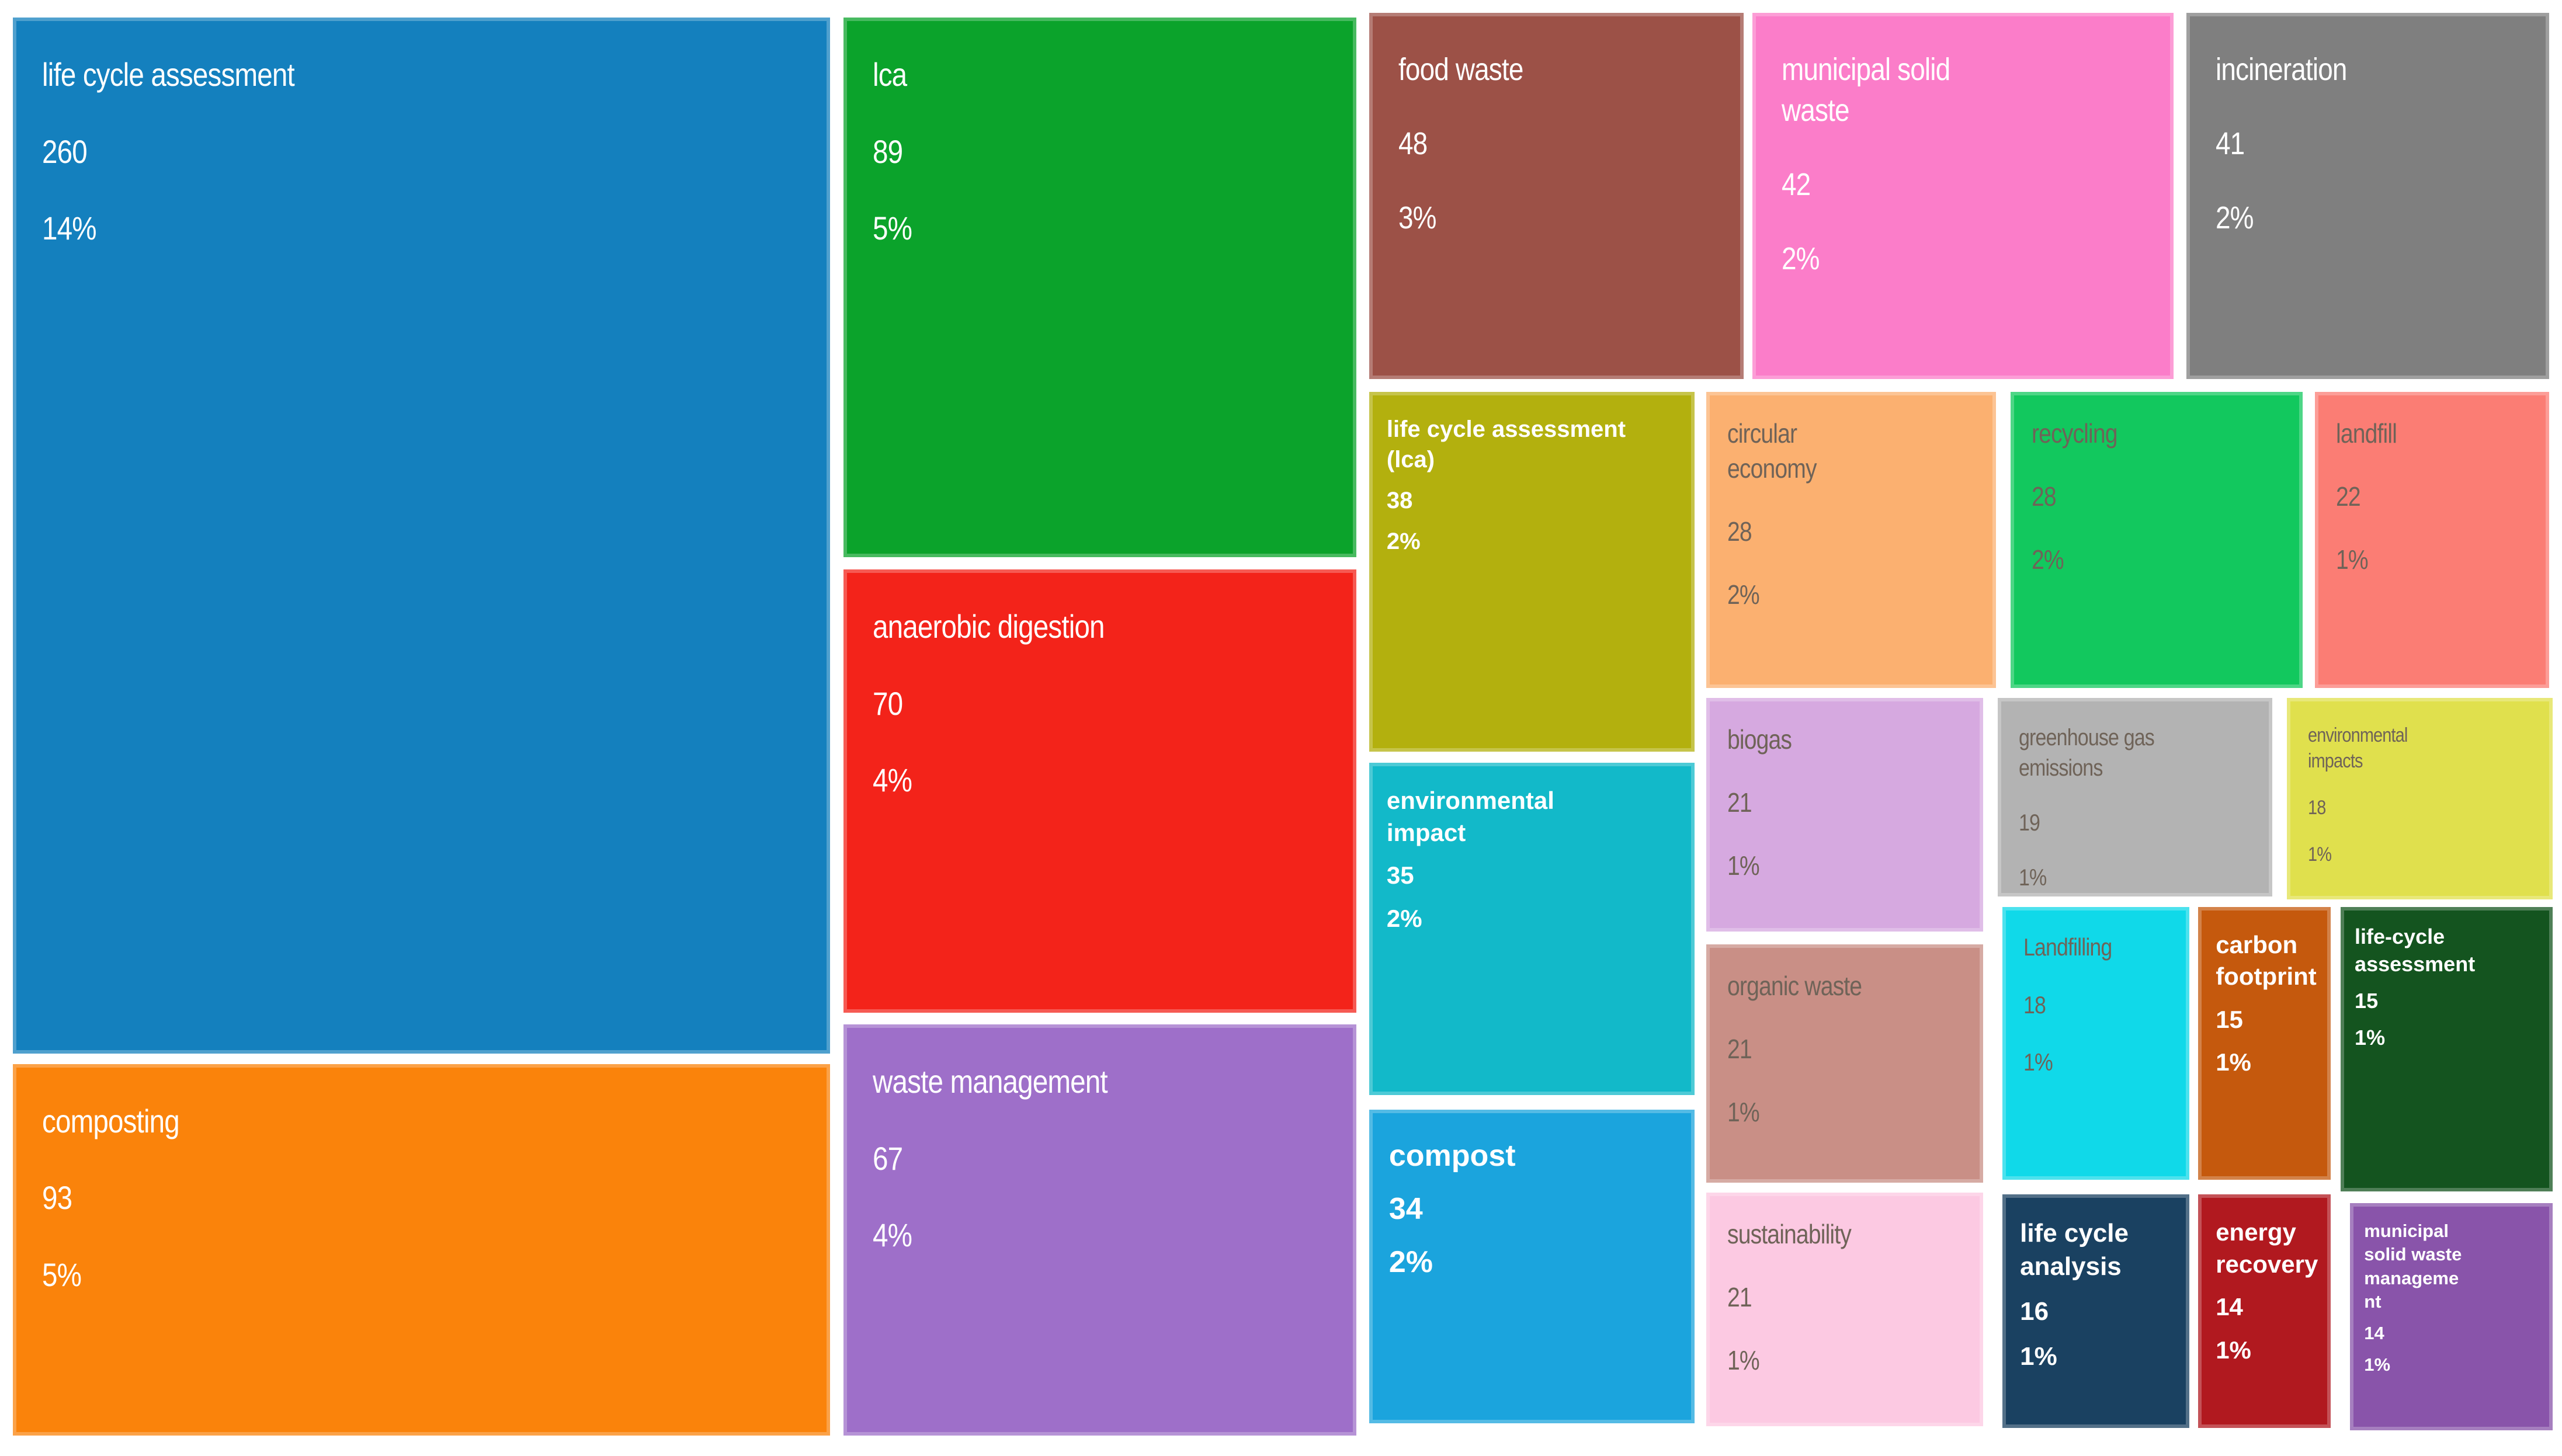  I want to click on tile-label: carbon footprint, so click(2266, 960).